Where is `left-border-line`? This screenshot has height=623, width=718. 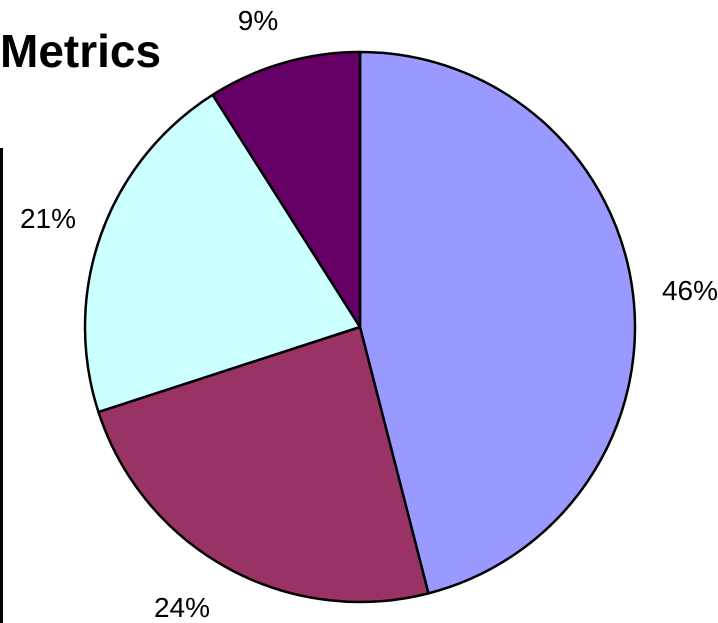
left-border-line is located at coordinates (1, 385).